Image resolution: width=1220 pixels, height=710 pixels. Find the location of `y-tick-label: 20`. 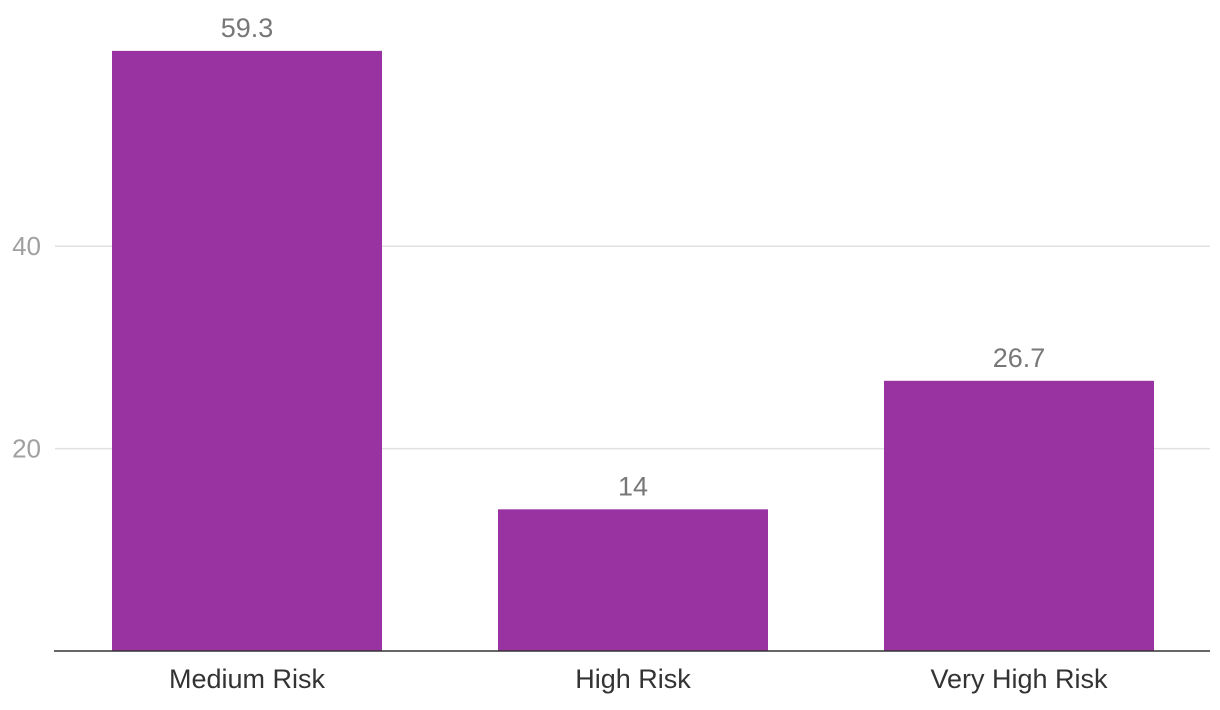

y-tick-label: 20 is located at coordinates (26, 449).